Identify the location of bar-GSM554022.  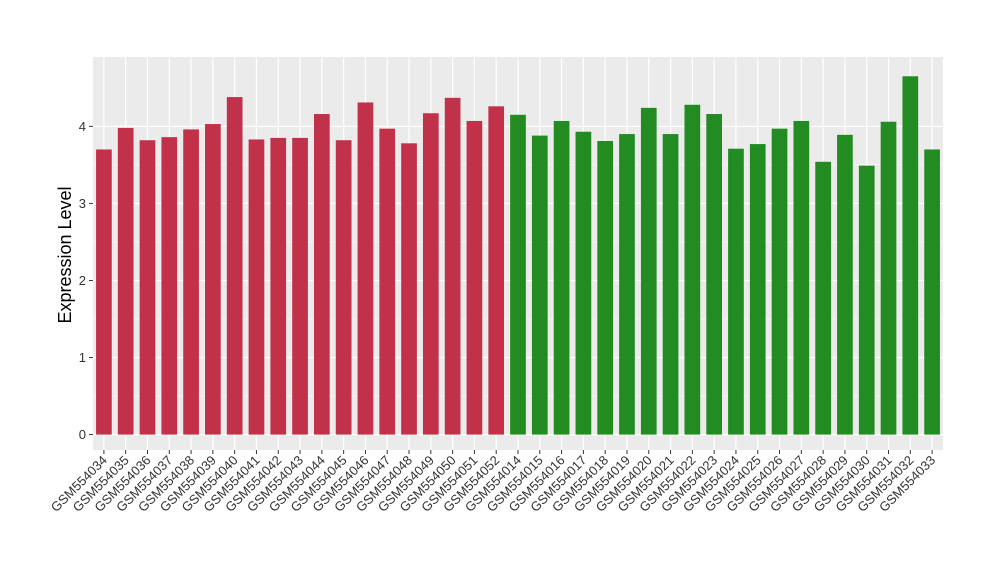
(692, 269).